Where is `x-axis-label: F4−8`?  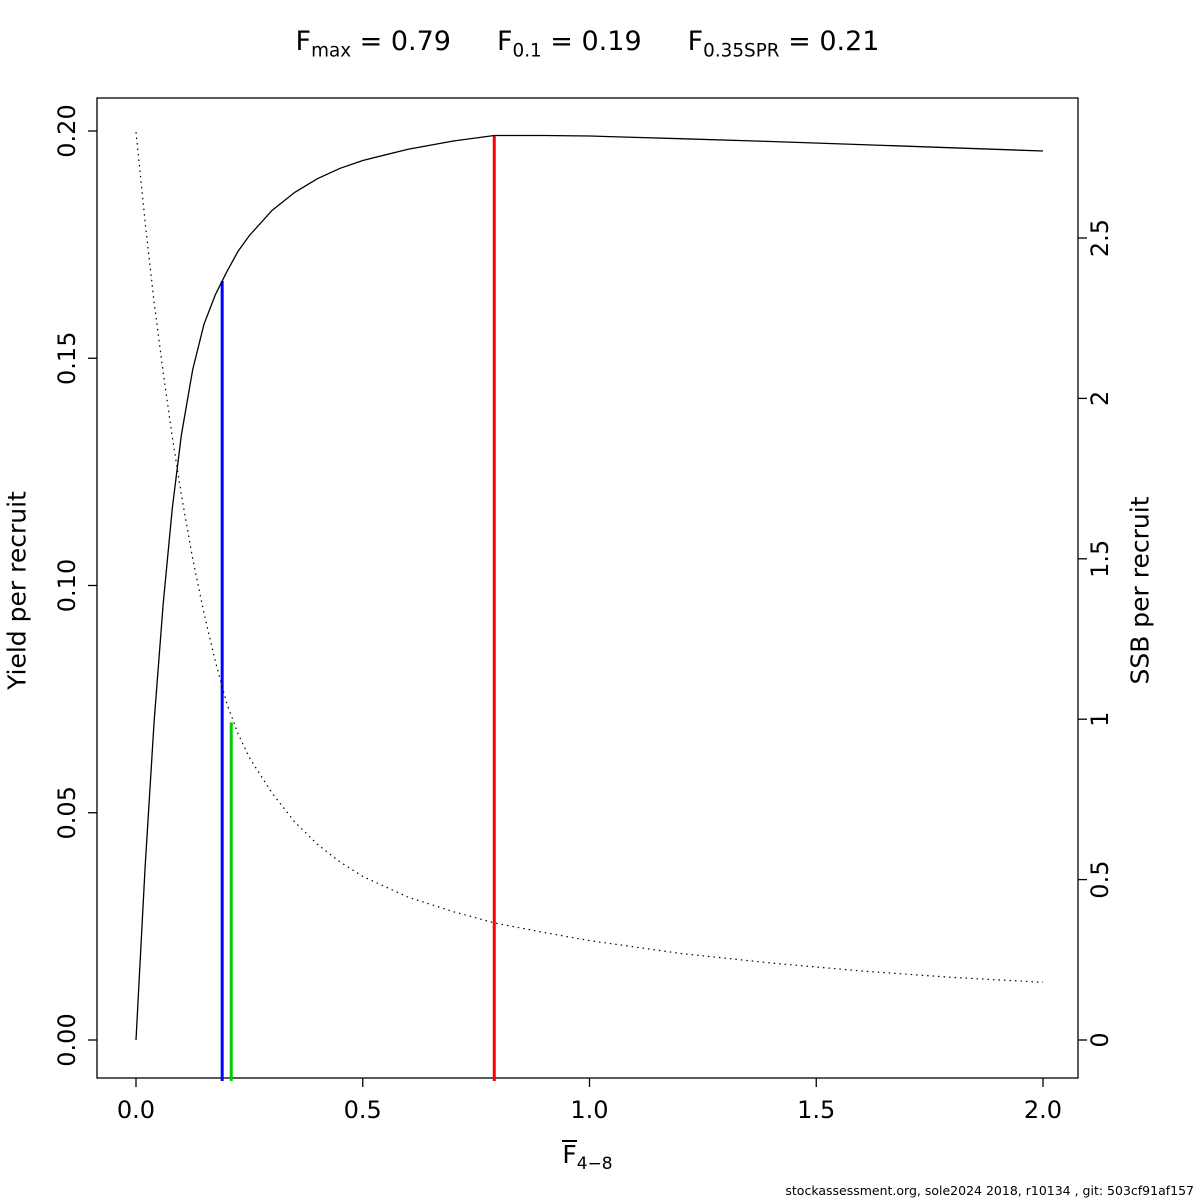
x-axis-label: F4−8 is located at coordinates (587, 1157).